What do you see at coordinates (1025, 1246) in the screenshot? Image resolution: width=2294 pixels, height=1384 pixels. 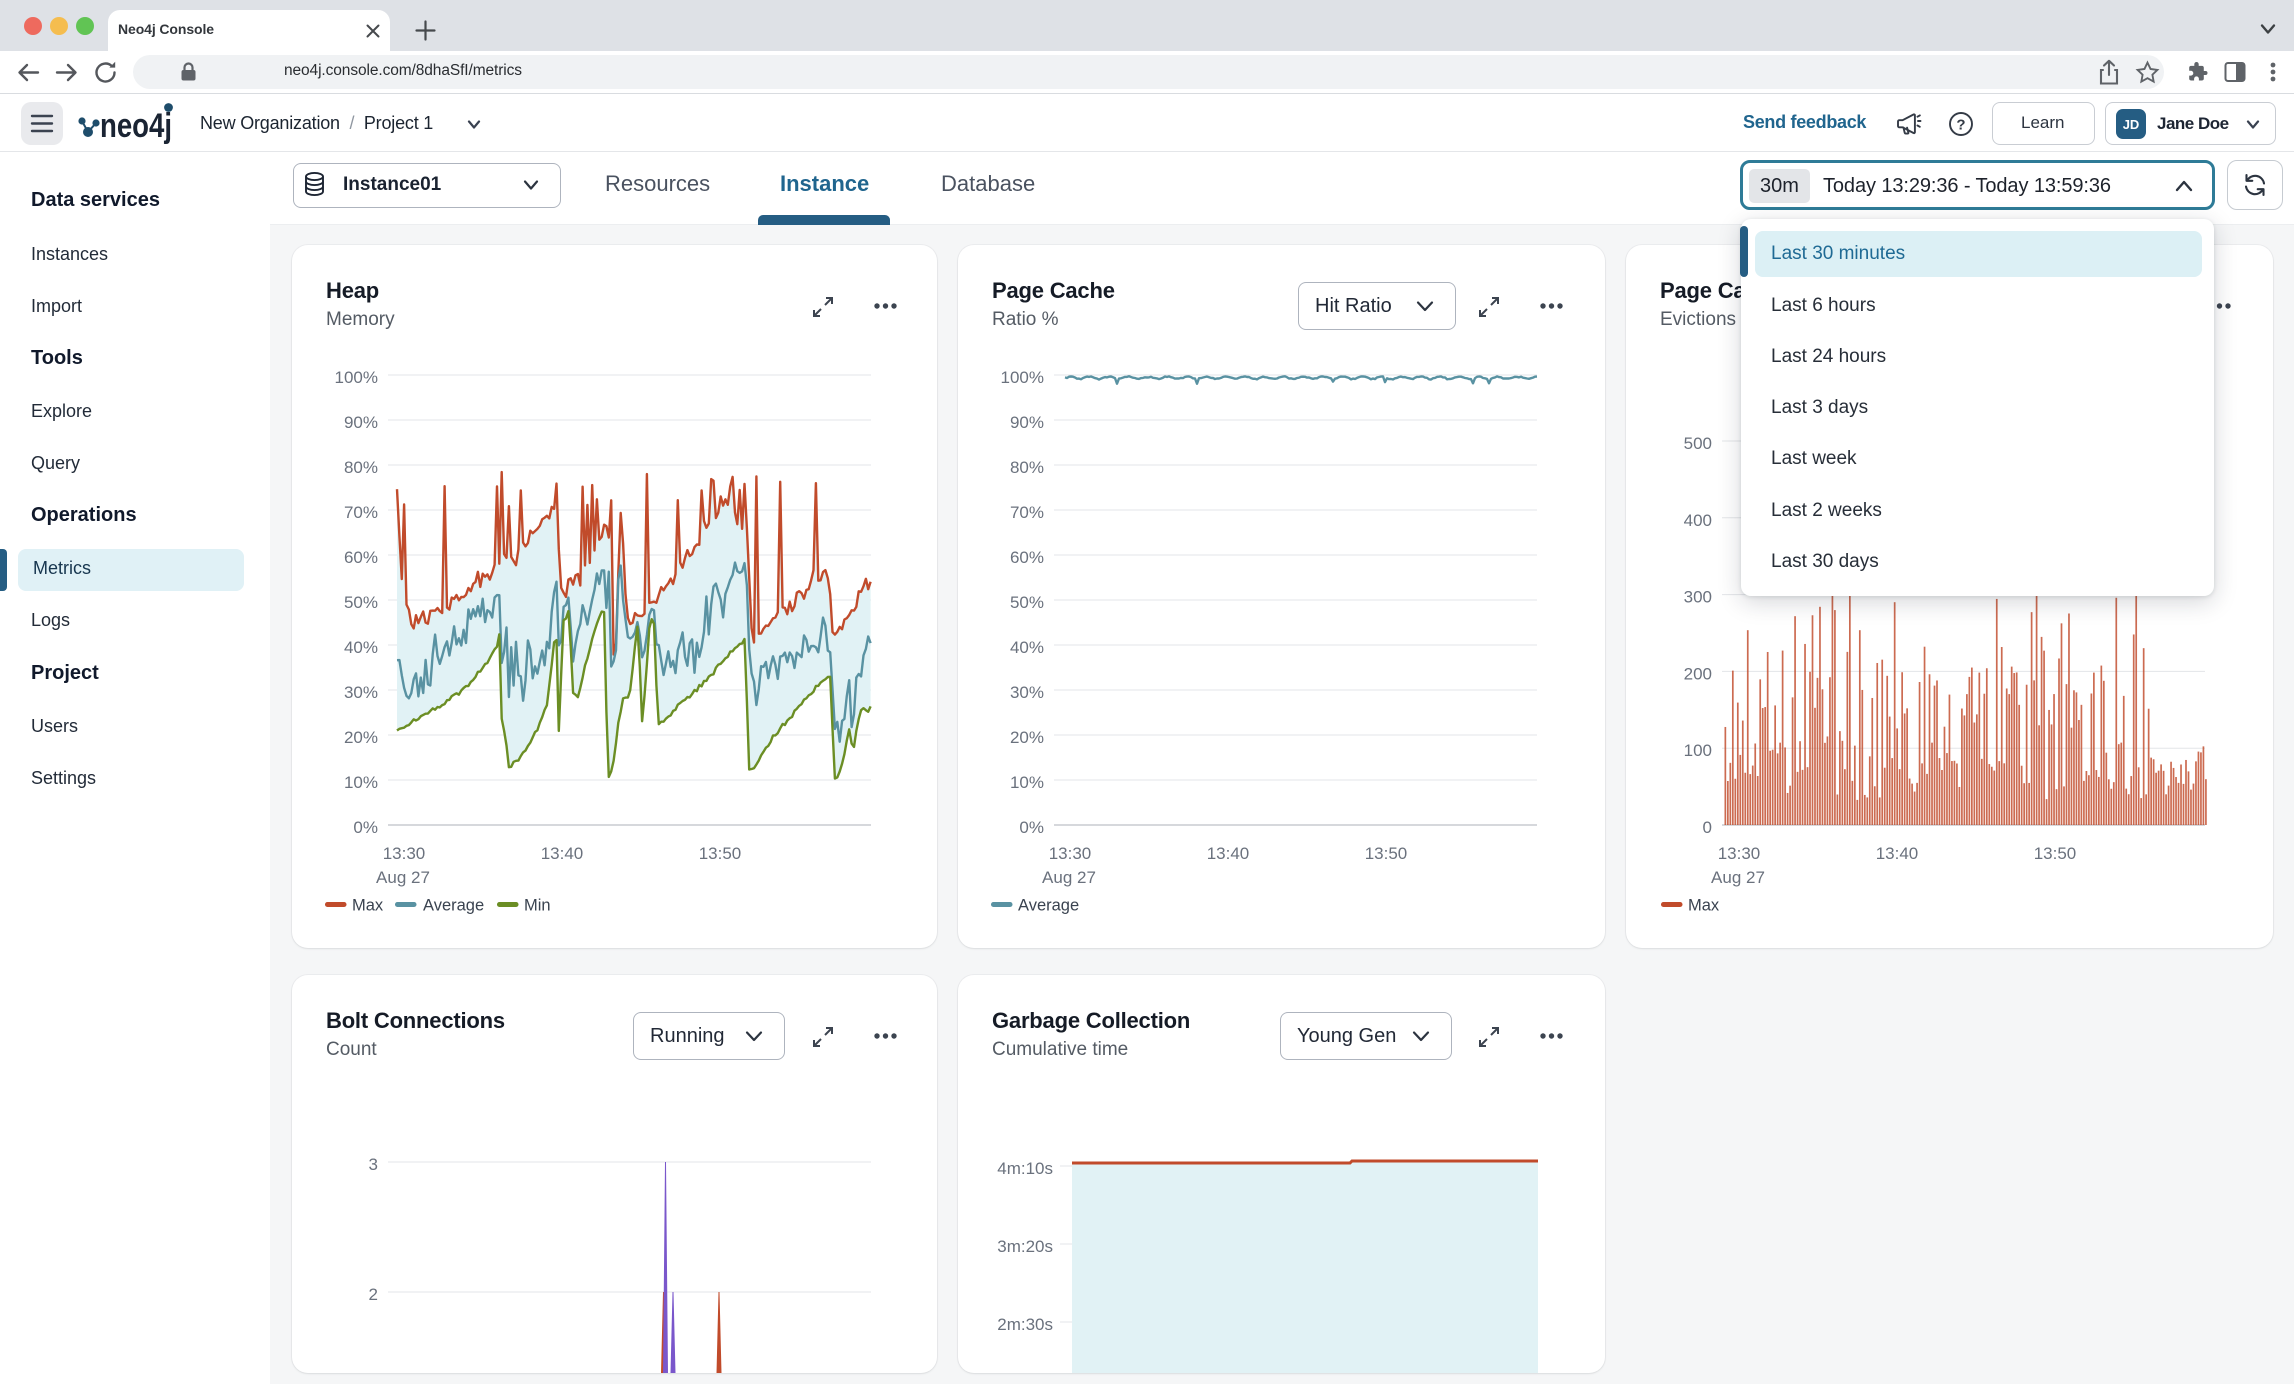 I see `svg-text: 3m:20s` at bounding box center [1025, 1246].